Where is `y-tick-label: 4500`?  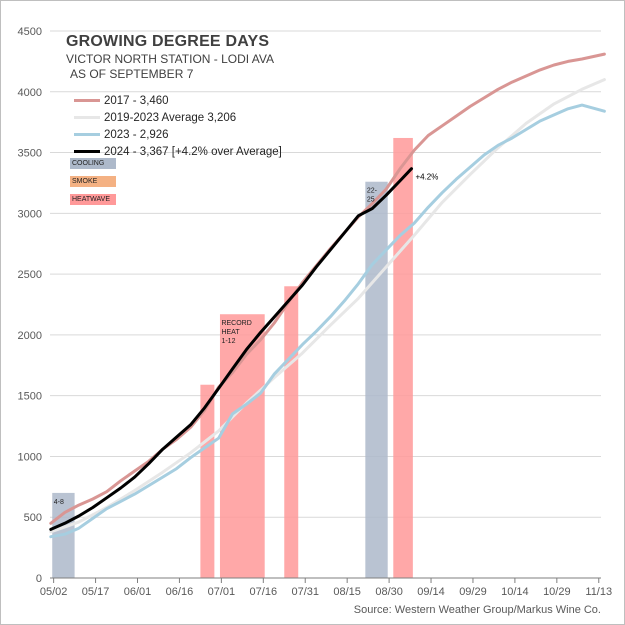 y-tick-label: 4500 is located at coordinates (30, 32).